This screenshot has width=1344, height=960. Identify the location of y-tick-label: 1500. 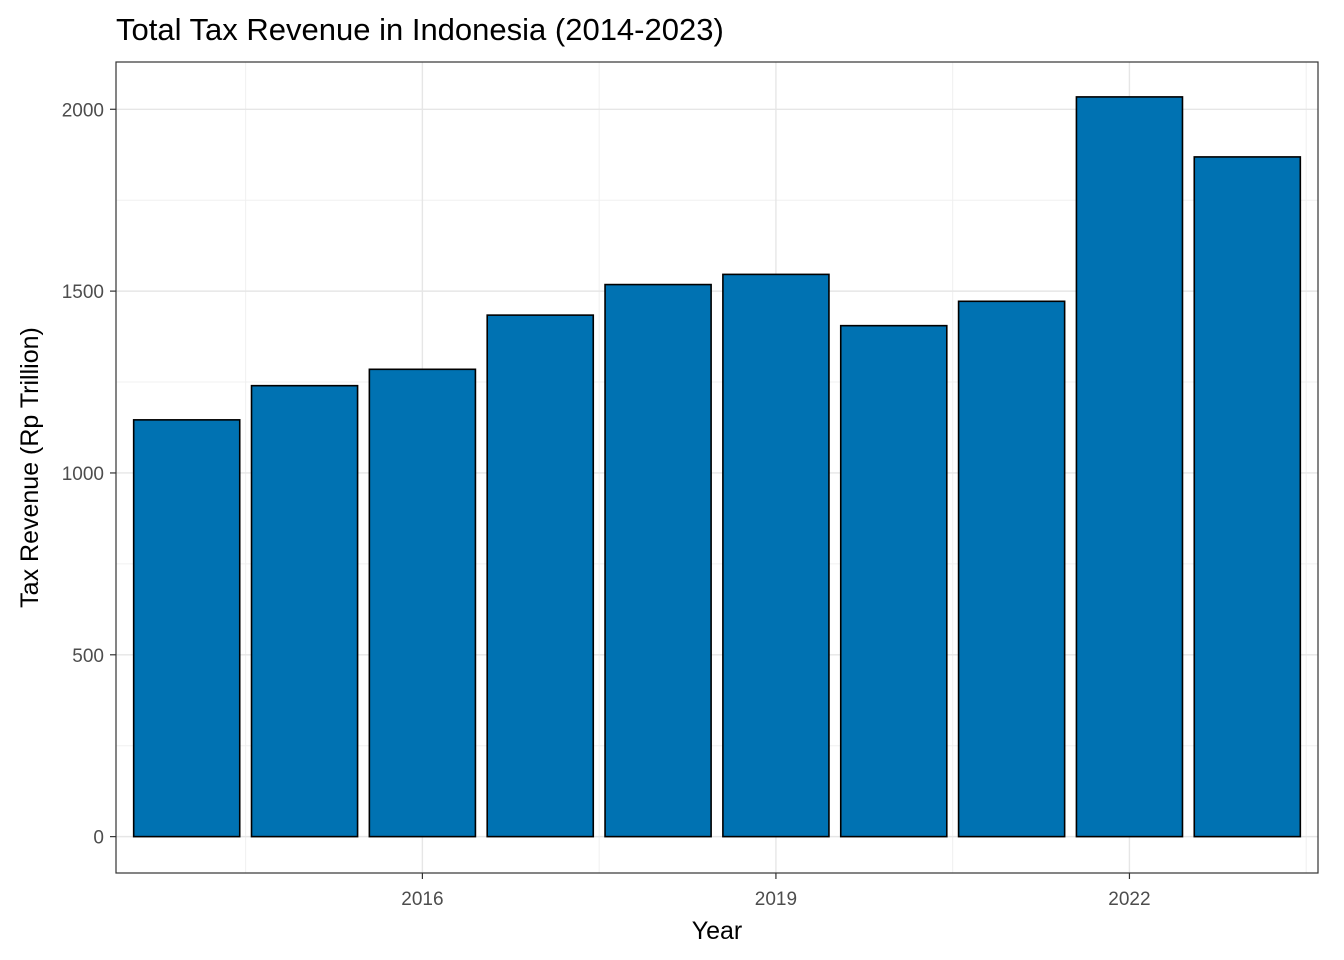
(83, 292).